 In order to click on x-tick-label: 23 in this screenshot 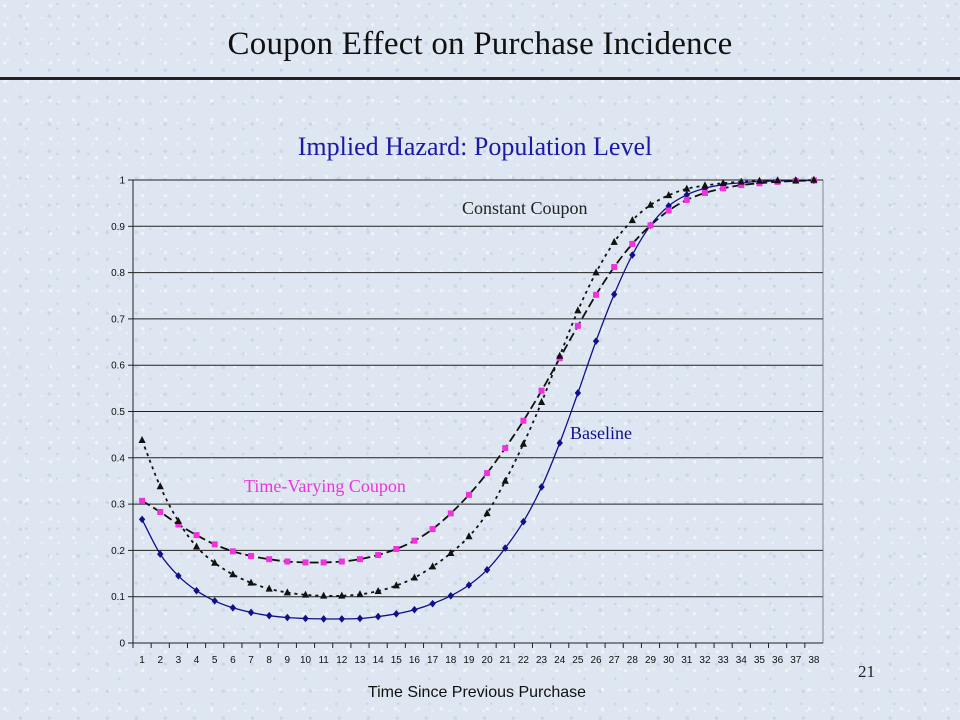, I will do `click(542, 660)`.